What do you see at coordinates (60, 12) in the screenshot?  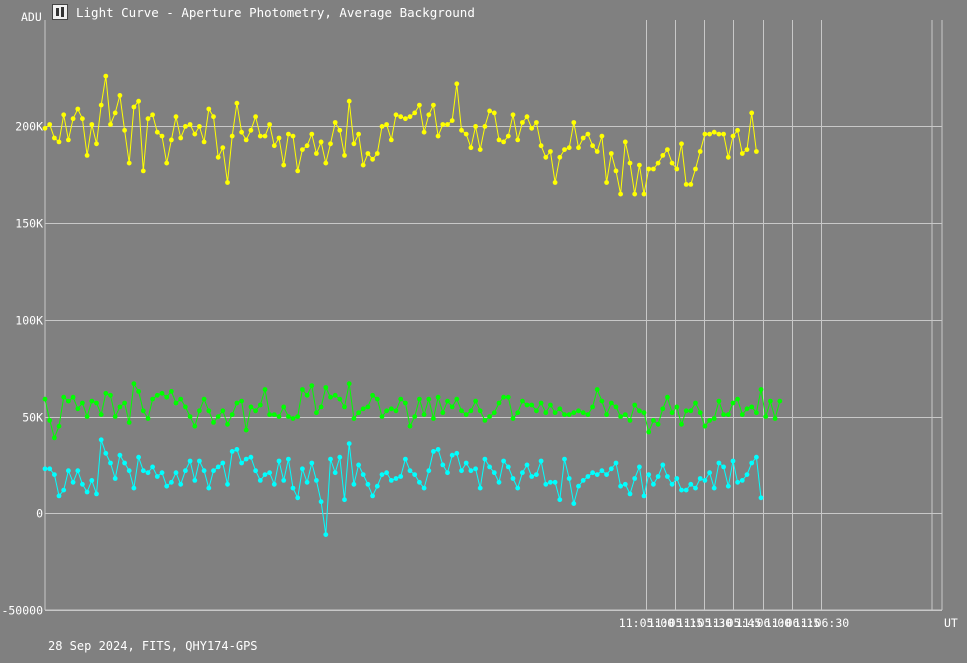 I see `app-icon` at bounding box center [60, 12].